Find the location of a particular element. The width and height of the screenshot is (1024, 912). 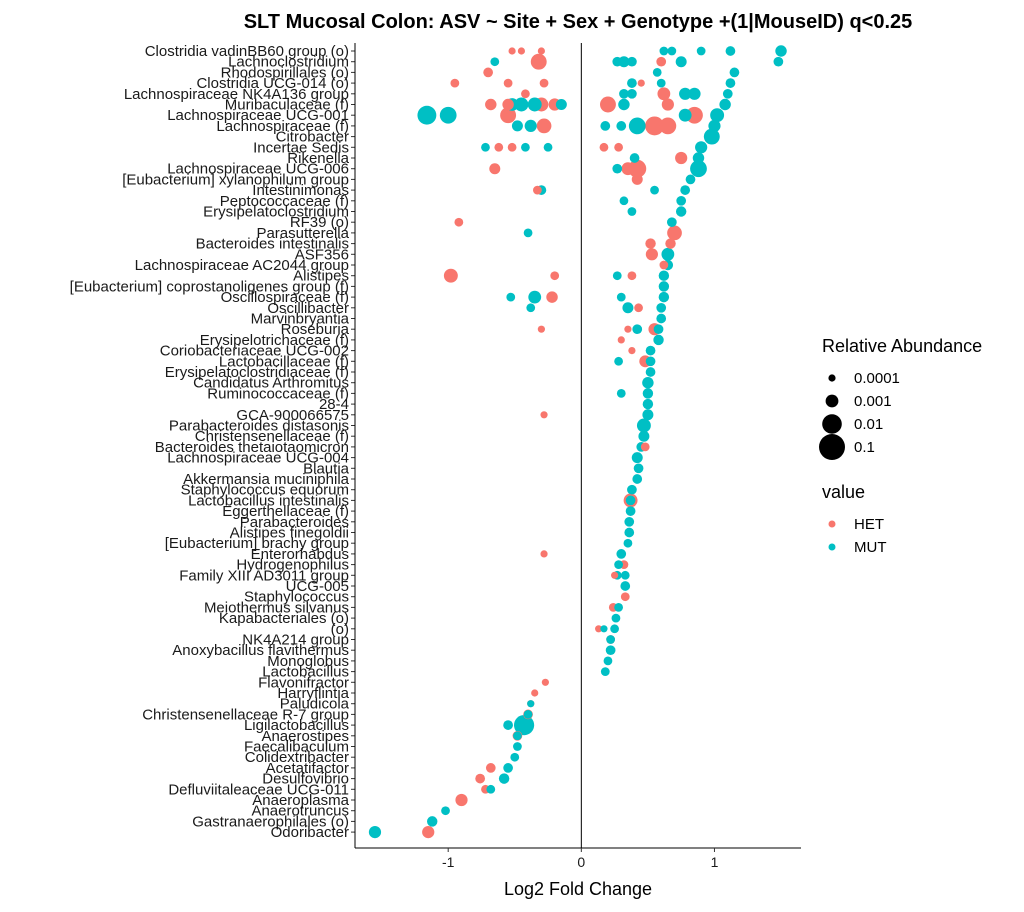

y-tick-label: Kapabacteriales (o) is located at coordinates (284, 618).